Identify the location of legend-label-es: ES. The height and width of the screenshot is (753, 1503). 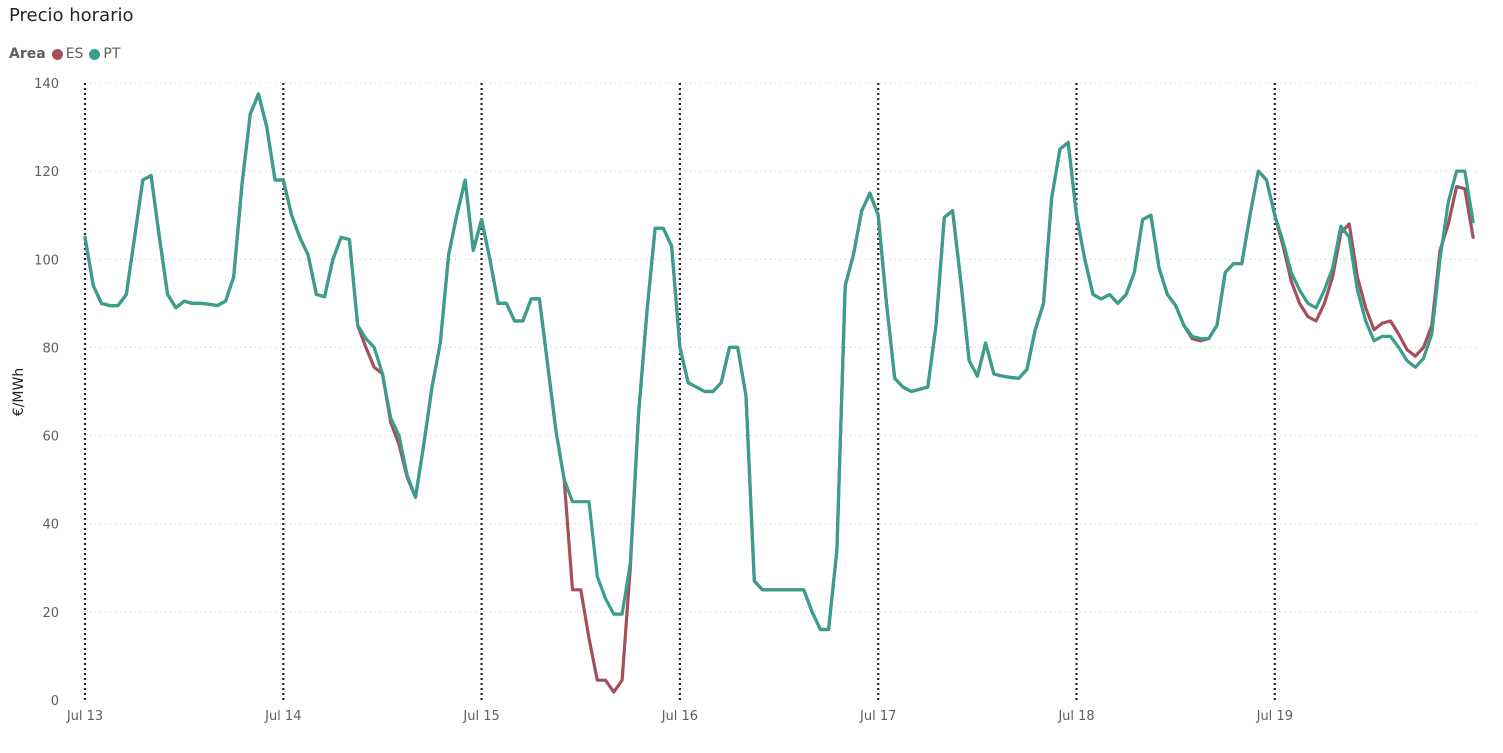
(74, 54).